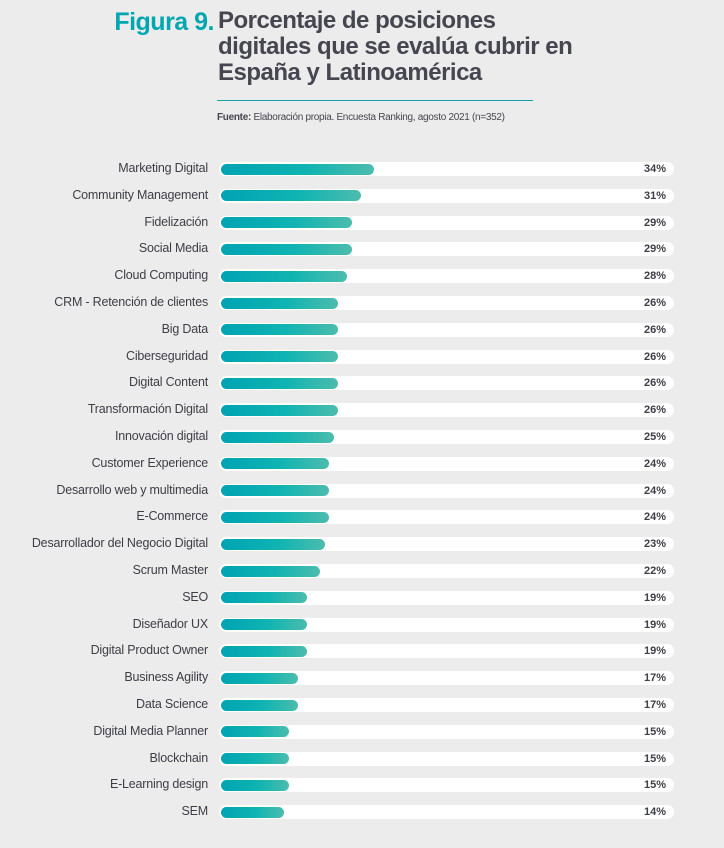 The image size is (724, 848). I want to click on category-label: Fidelización, so click(176, 221).